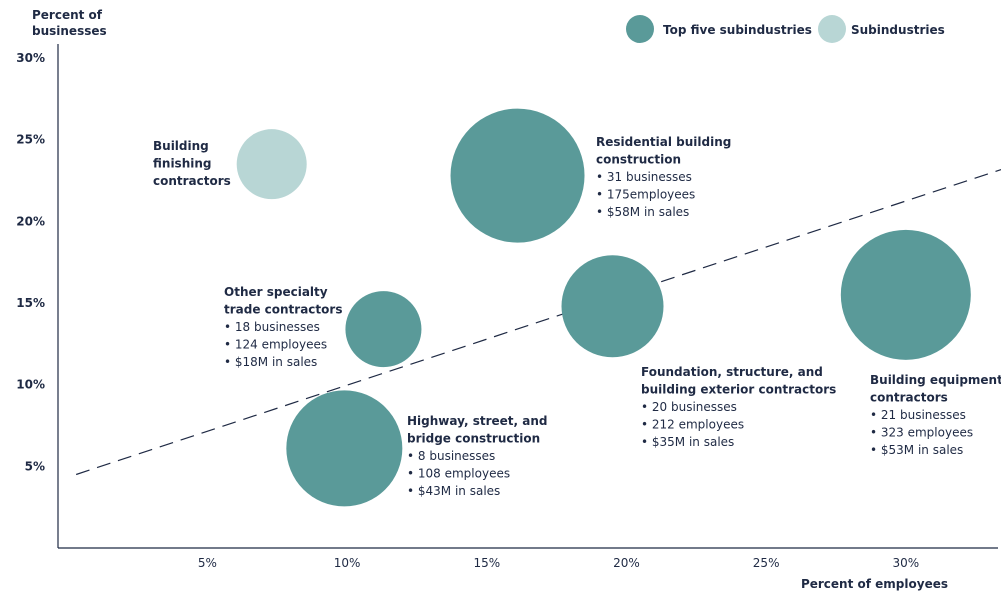 The width and height of the screenshot is (1001, 592). What do you see at coordinates (283, 310) in the screenshot?
I see `annotation-title-2-1: trade contractors` at bounding box center [283, 310].